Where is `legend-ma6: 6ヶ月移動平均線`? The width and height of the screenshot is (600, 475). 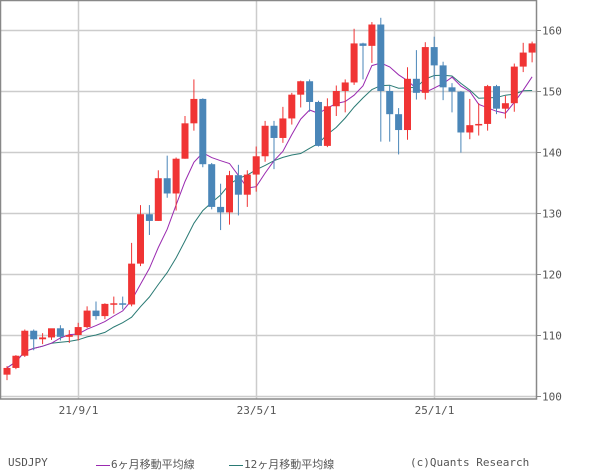
legend-ma6: 6ヶ月移動平均線 is located at coordinates (145, 464).